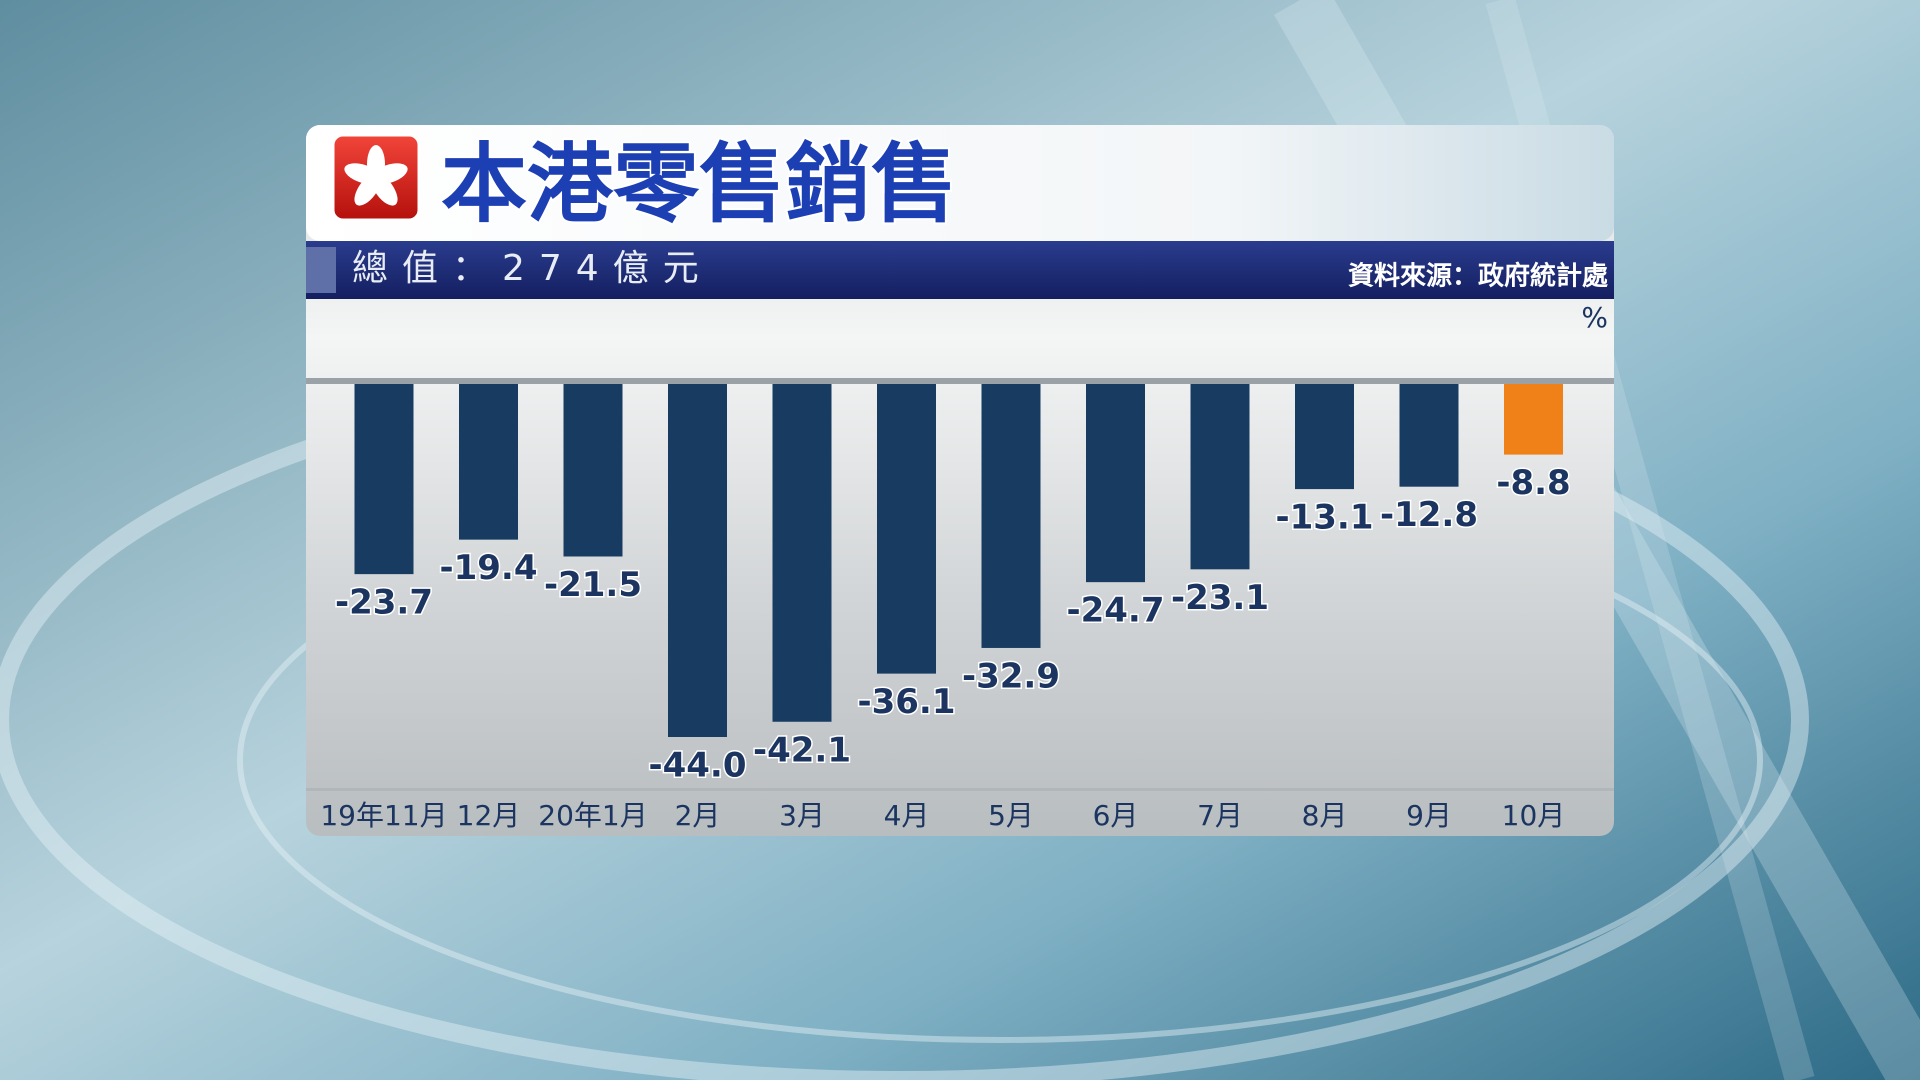  I want to click on x-tick-label: 7月, so click(1220, 815).